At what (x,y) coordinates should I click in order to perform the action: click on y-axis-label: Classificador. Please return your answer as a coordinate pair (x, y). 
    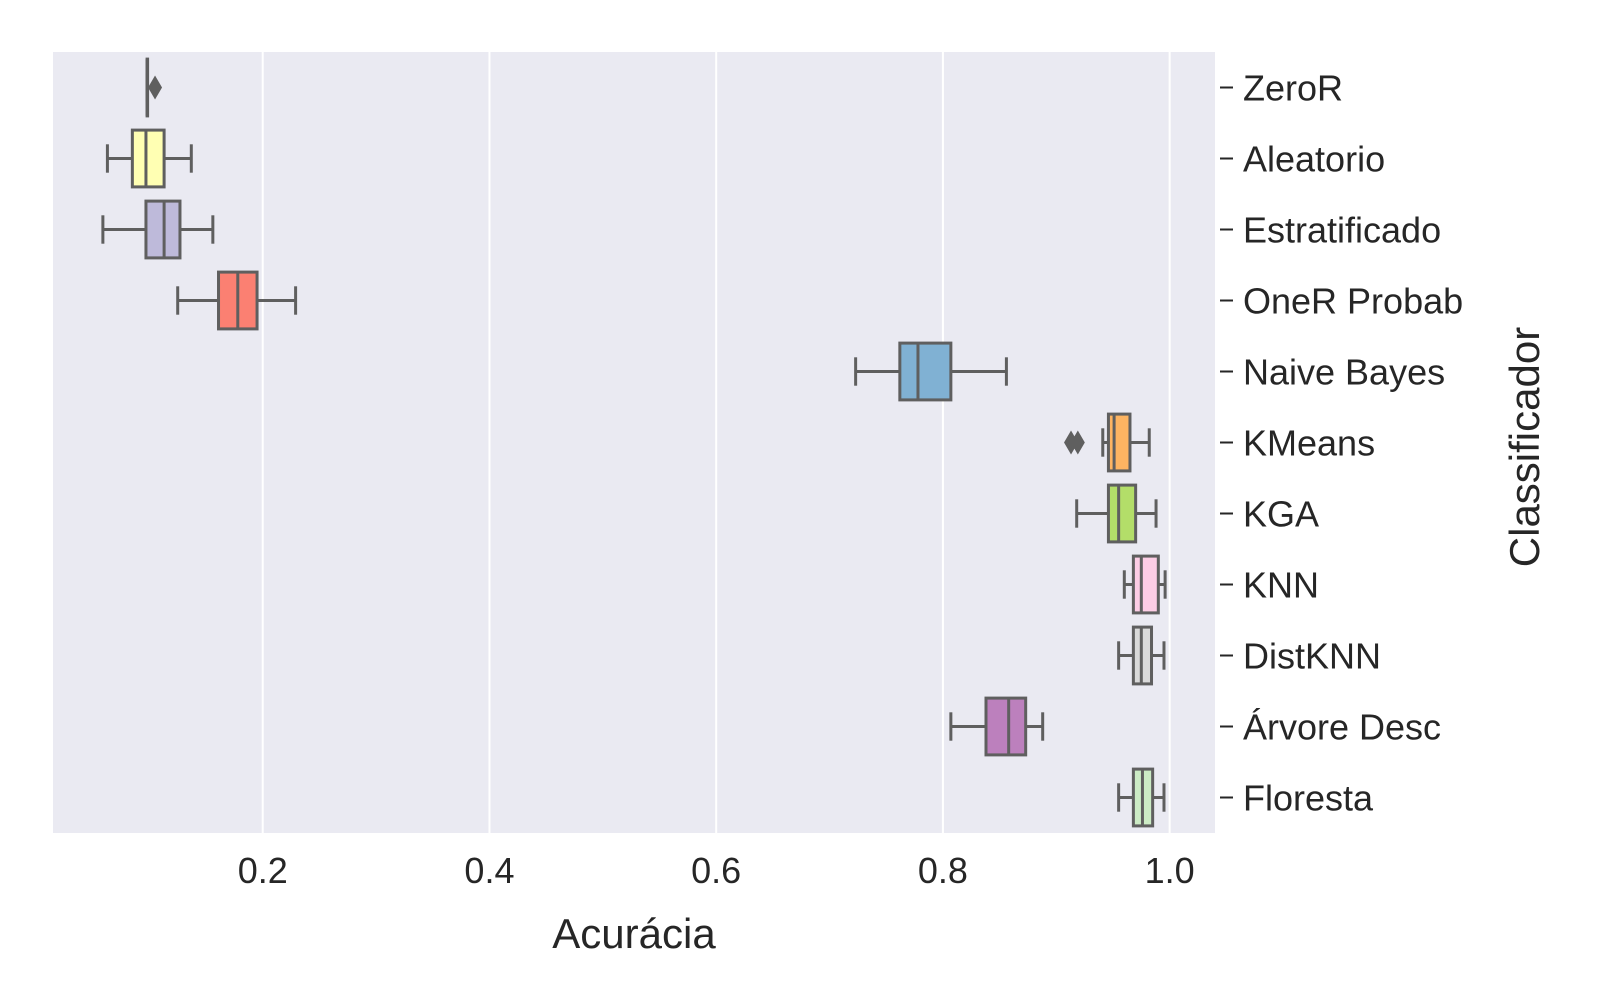
    Looking at the image, I should click on (1524, 447).